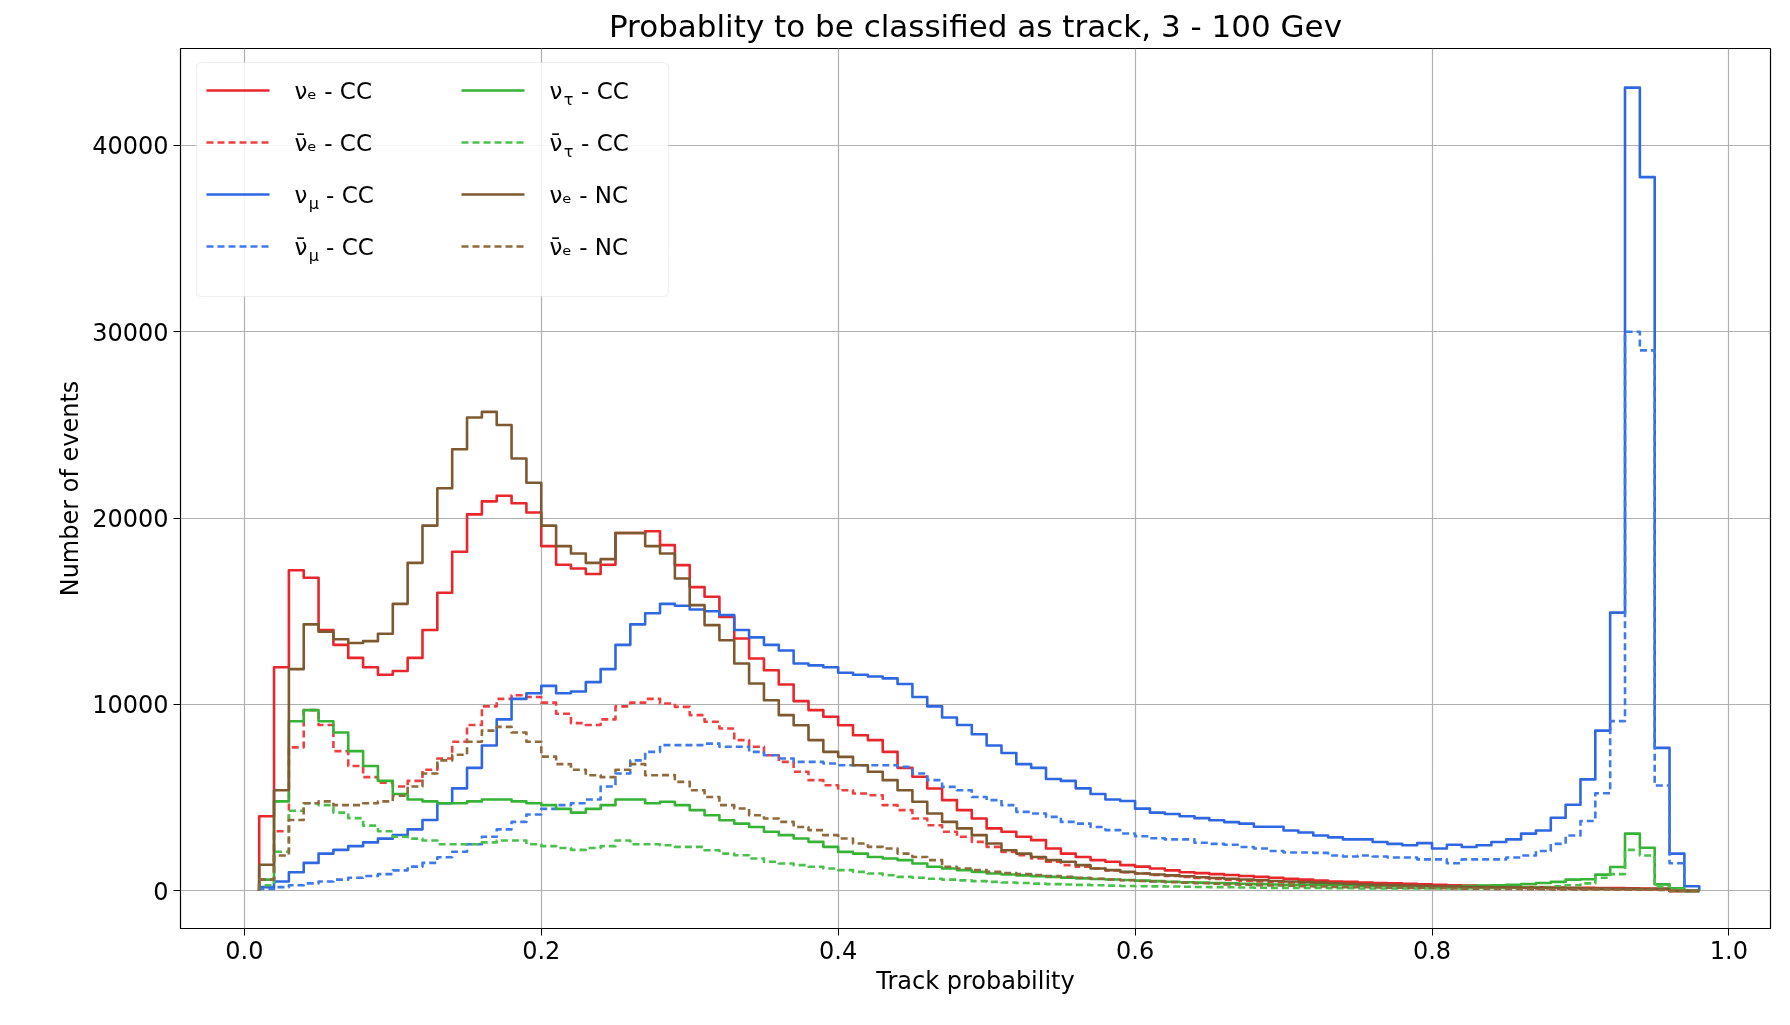 The width and height of the screenshot is (1790, 1025). I want to click on x-tick-label: 0.8, so click(1432, 950).